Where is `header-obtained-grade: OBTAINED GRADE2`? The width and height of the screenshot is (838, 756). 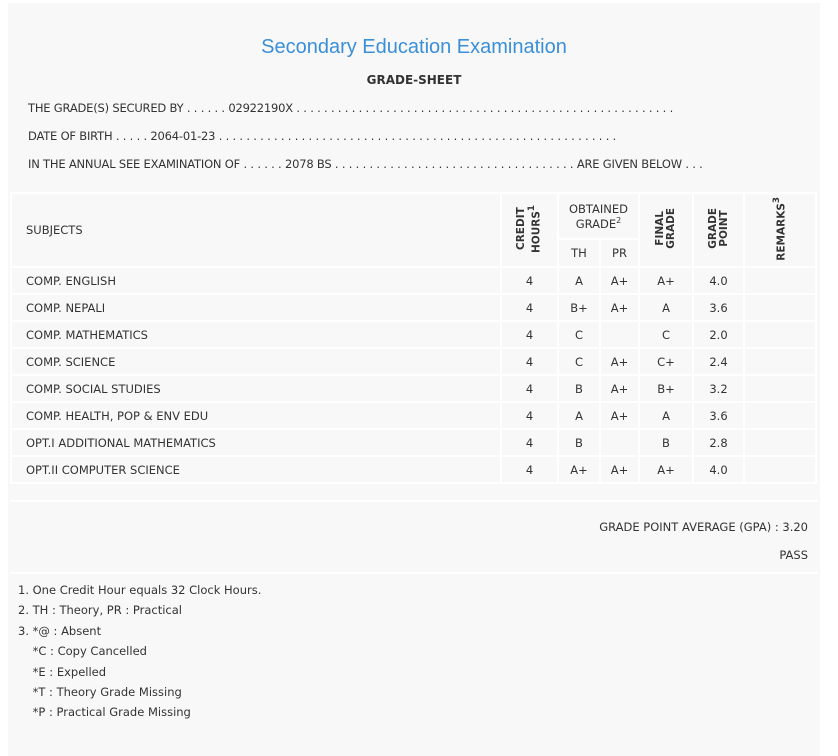 header-obtained-grade: OBTAINED GRADE2 is located at coordinates (598, 216).